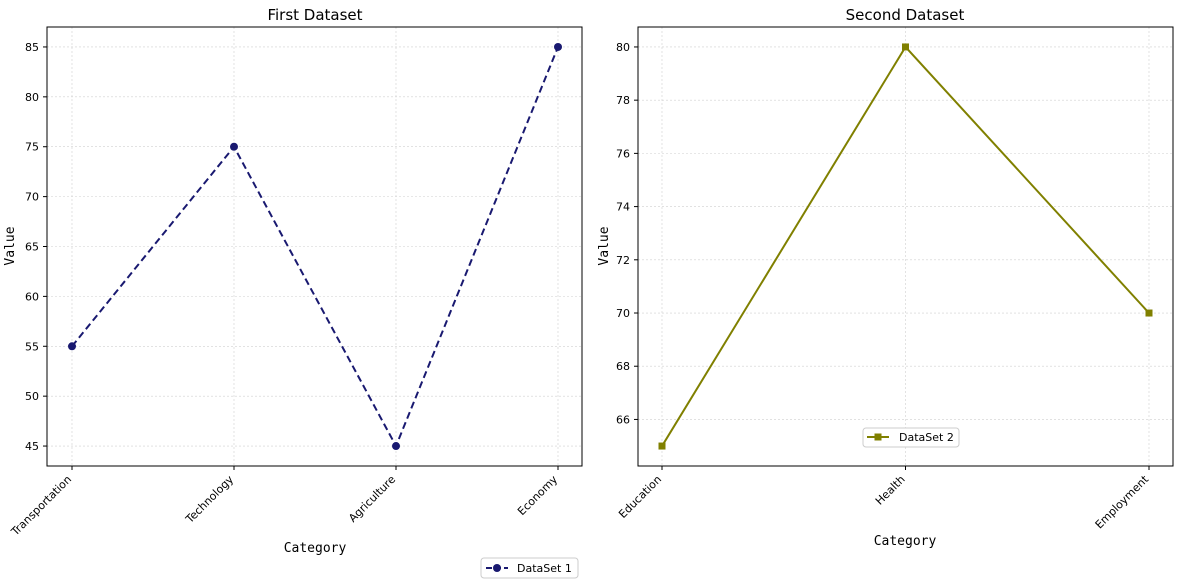  What do you see at coordinates (32, 197) in the screenshot?
I see `chart1-y-tick-label: 70` at bounding box center [32, 197].